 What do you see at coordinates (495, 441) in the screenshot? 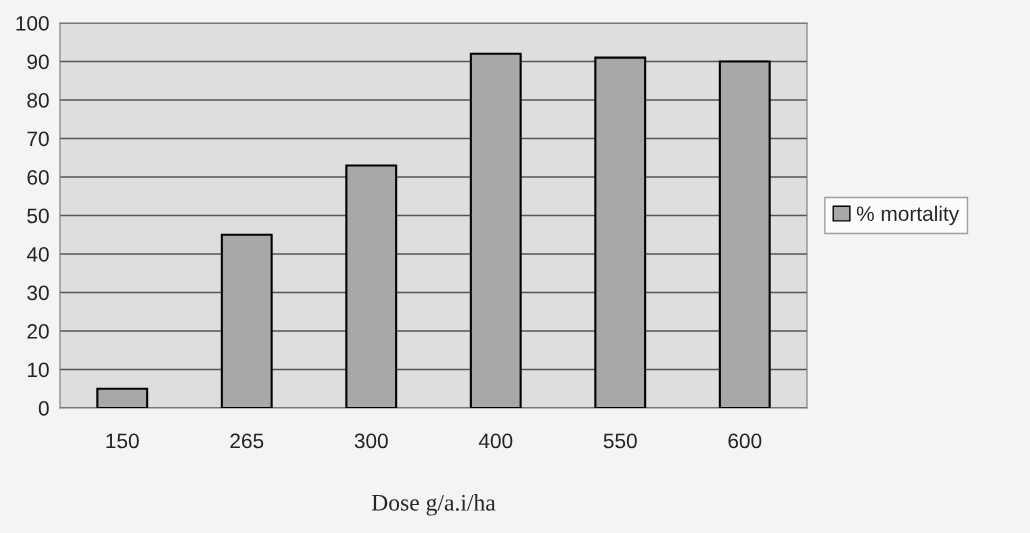
I see `x-tick-label: 400` at bounding box center [495, 441].